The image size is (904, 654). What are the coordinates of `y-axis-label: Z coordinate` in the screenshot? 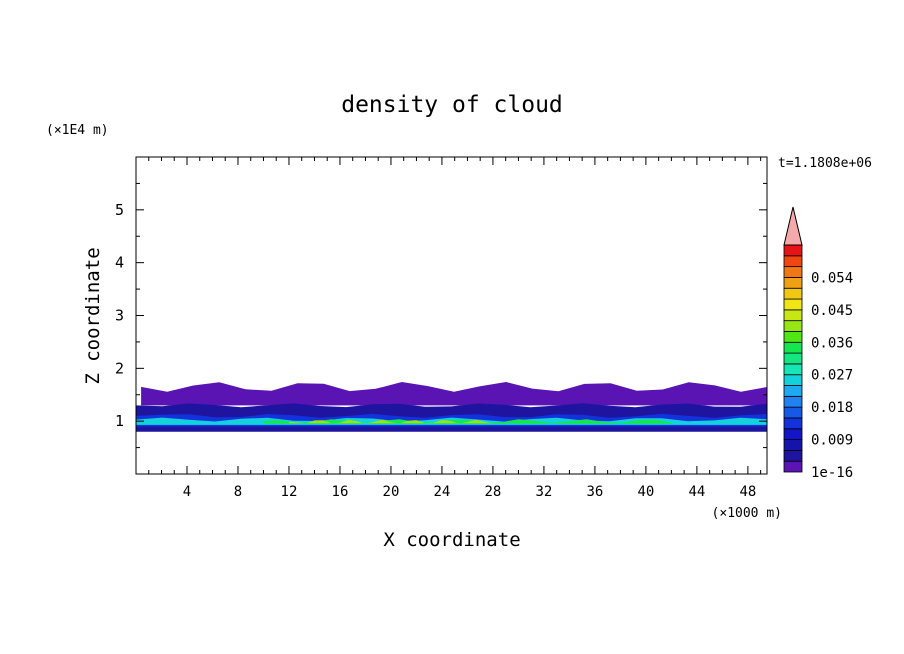 It's located at (93, 315).